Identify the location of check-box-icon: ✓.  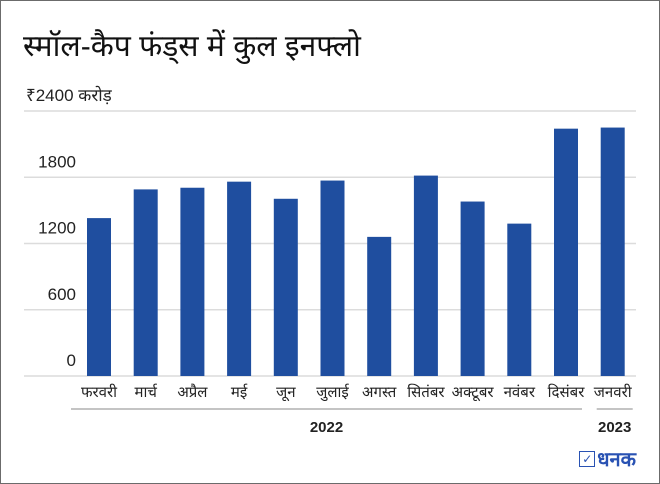
(587, 458).